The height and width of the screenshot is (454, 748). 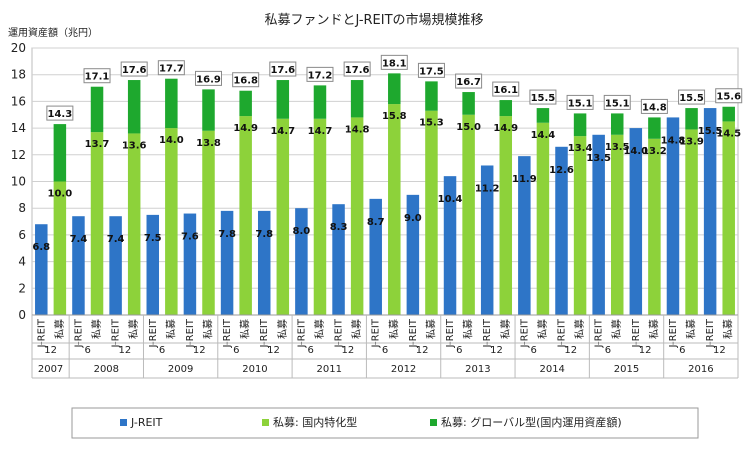 I want to click on legend-entry: J-REIT, so click(x=146, y=422).